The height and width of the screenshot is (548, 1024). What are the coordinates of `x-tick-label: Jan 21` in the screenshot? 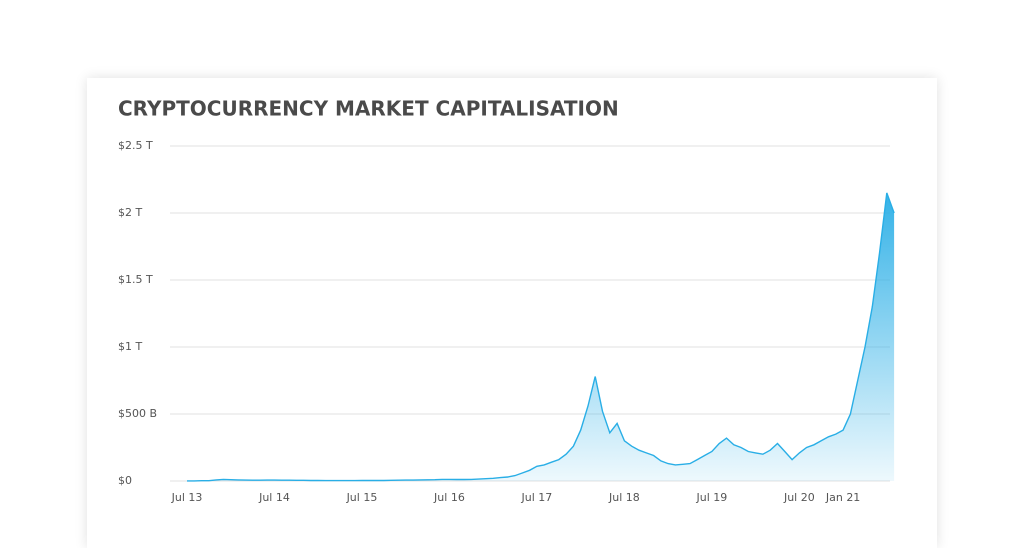 It's located at (842, 497).